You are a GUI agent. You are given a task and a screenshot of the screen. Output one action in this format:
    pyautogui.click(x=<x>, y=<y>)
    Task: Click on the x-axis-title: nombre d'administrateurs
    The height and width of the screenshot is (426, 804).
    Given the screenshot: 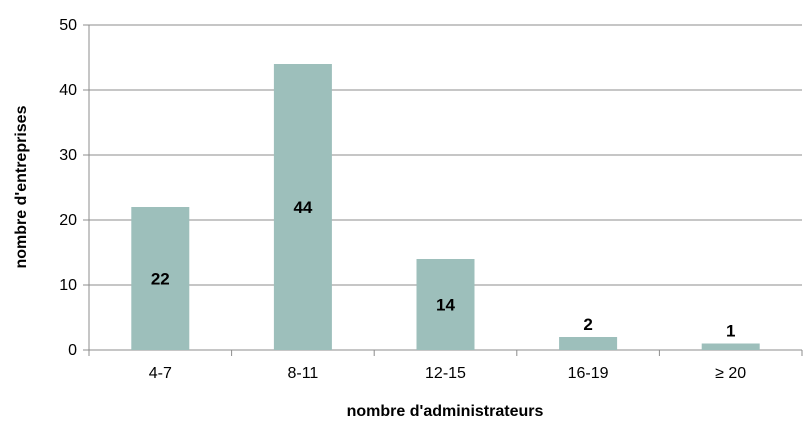 What is the action you would take?
    pyautogui.click(x=445, y=411)
    